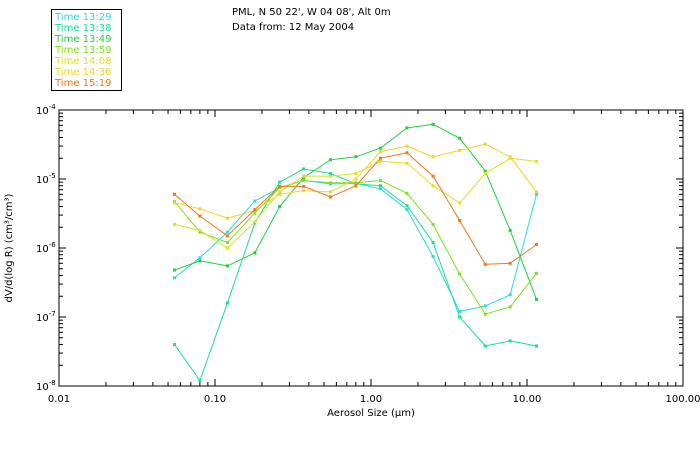  What do you see at coordinates (9, 247) in the screenshot?
I see `y-axis-title: dV/d(log R) (cm³/cm³)` at bounding box center [9, 247].